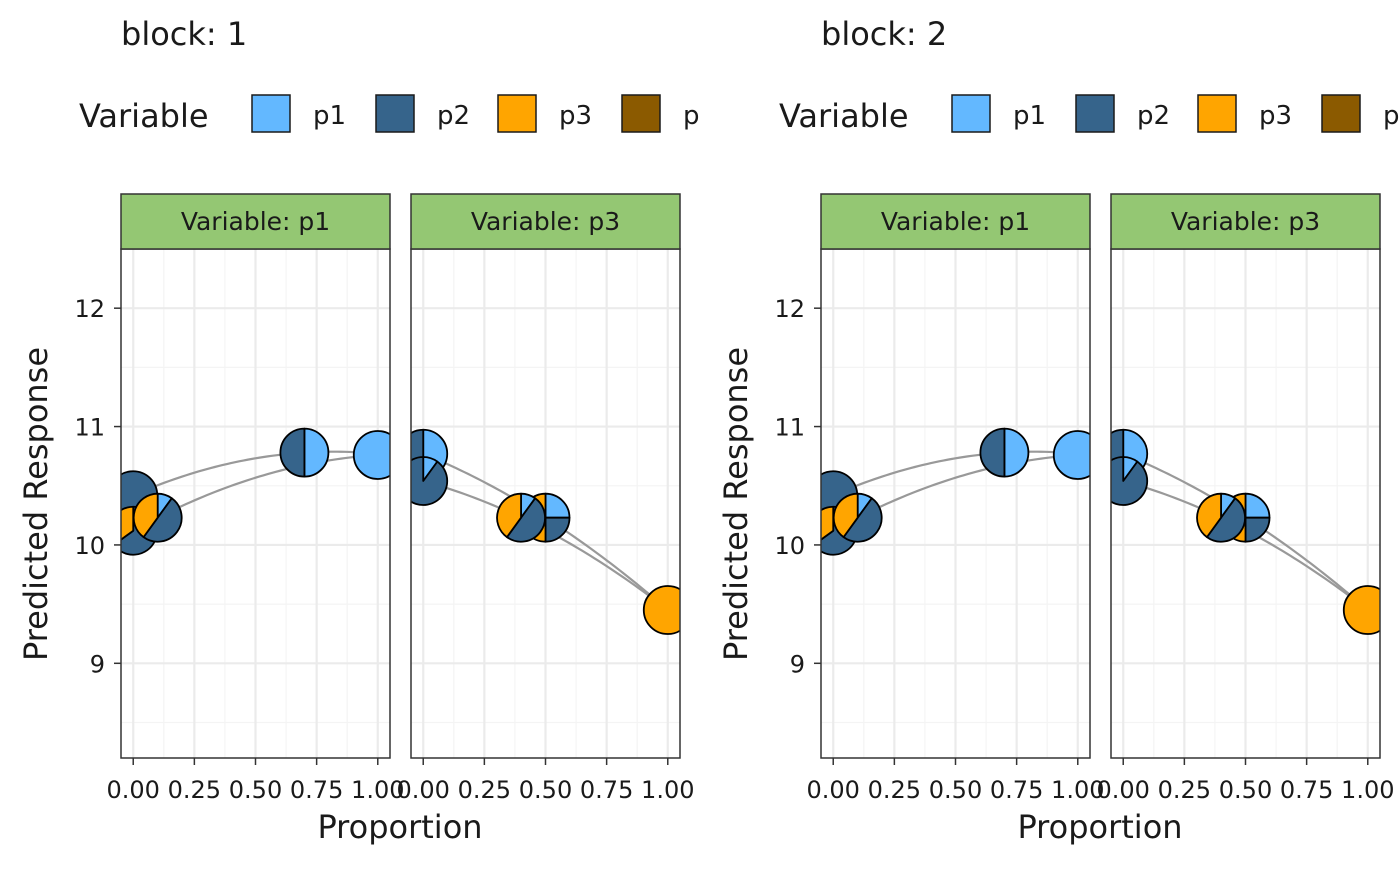 This screenshot has width=1400, height=870. What do you see at coordinates (184, 34) in the screenshot?
I see `chart-title: block: 1` at bounding box center [184, 34].